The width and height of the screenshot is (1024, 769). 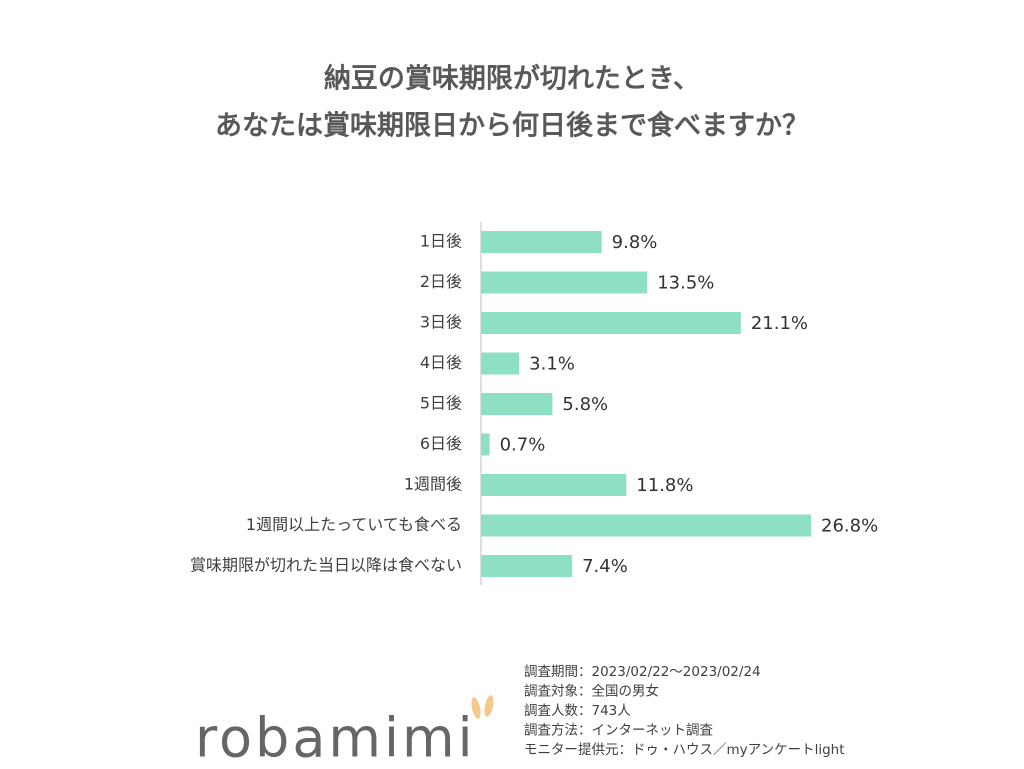 What do you see at coordinates (849, 526) in the screenshot?
I see `value-label: 26.8%` at bounding box center [849, 526].